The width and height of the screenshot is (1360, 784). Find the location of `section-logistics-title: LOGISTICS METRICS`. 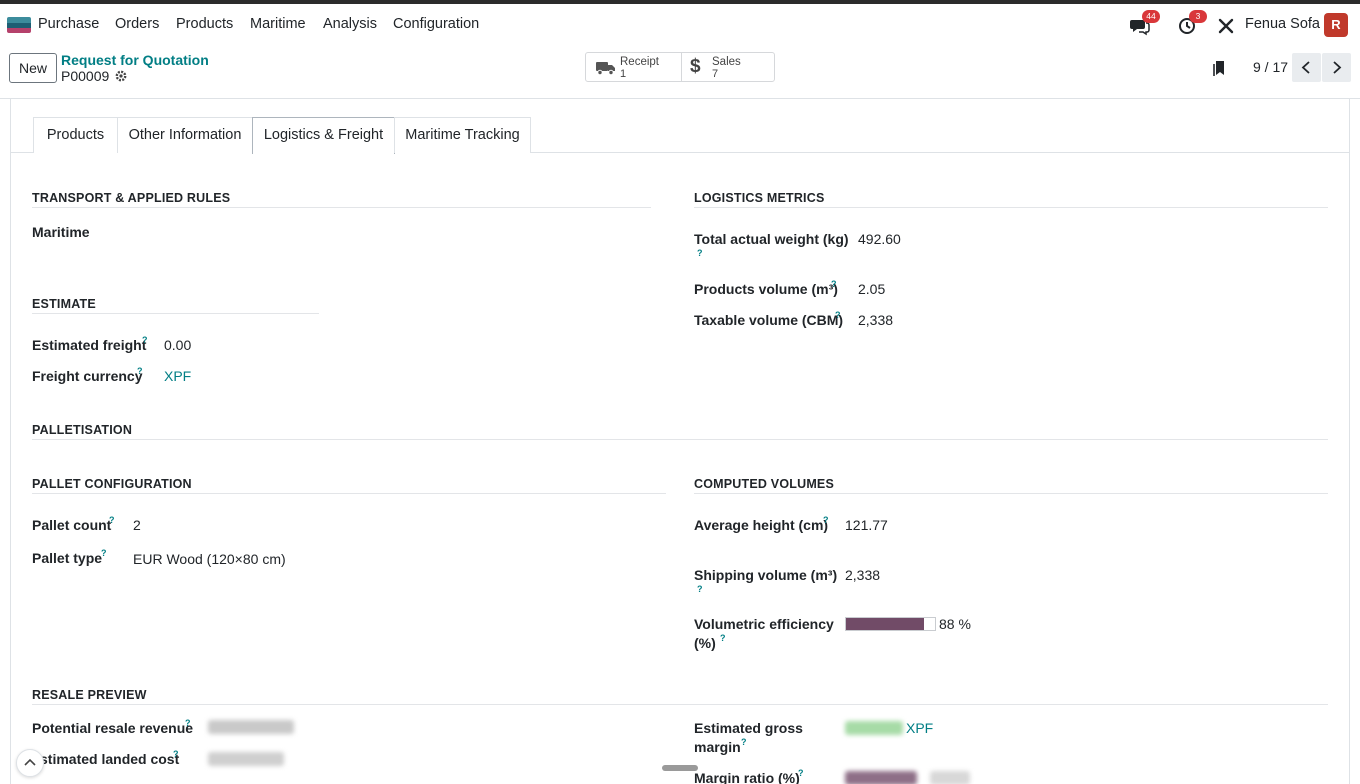

section-logistics-title: LOGISTICS METRICS is located at coordinates (759, 198).